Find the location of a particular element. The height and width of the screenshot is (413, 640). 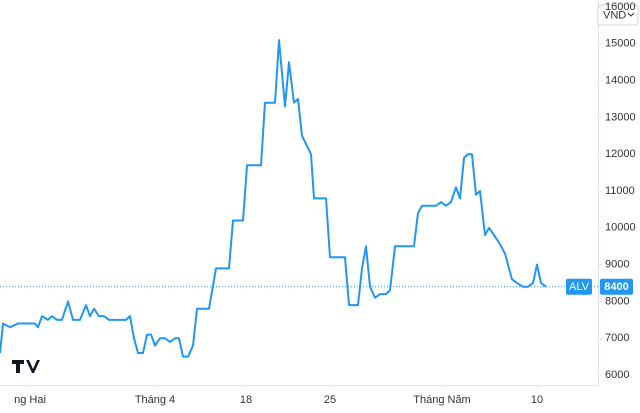

symbol-label: ALV is located at coordinates (579, 287).